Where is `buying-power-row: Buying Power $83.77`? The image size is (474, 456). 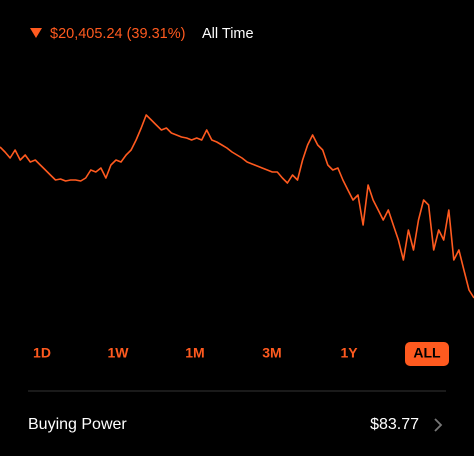 buying-power-row: Buying Power $83.77 is located at coordinates (235, 424).